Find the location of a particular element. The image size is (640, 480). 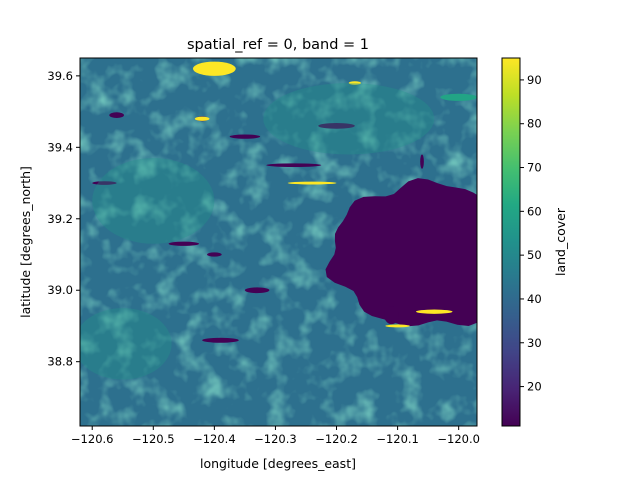

chart-title: spatial_ref = 0, band = 1 is located at coordinates (278, 45).